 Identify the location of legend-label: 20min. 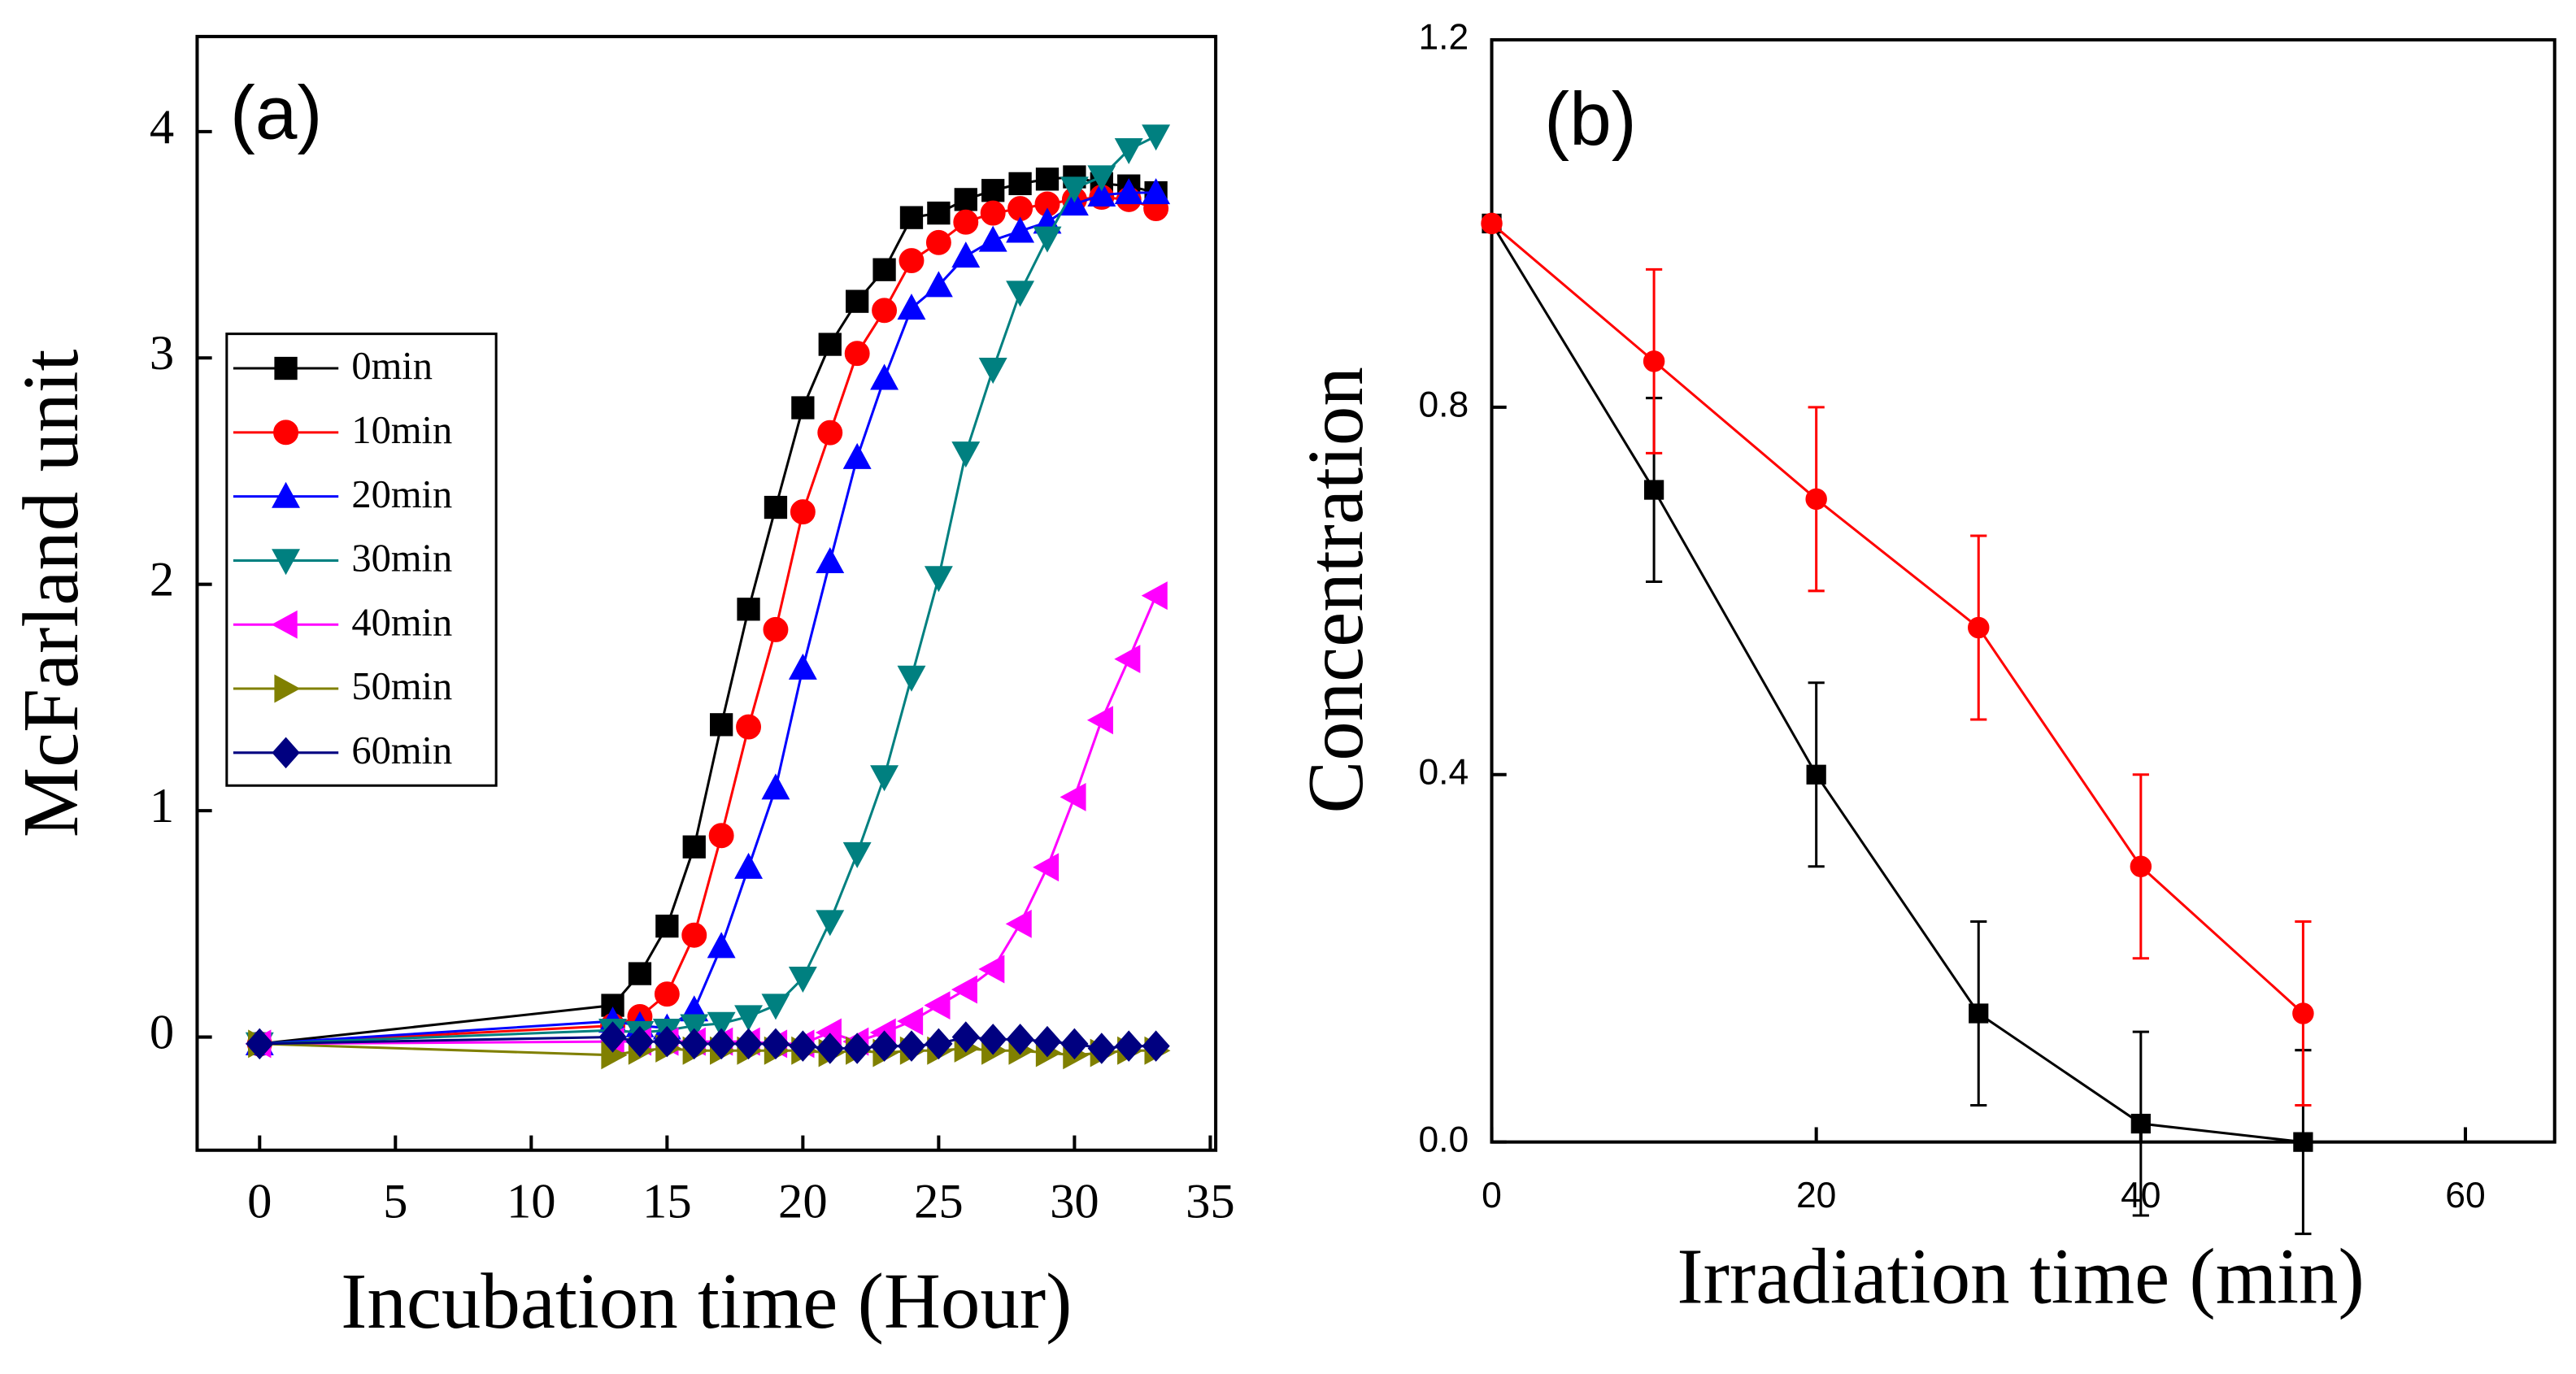
(402, 494).